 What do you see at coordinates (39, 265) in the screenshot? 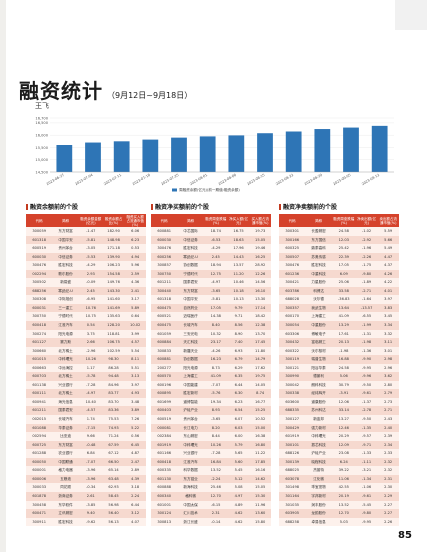
I see `table-cell: 300476` at bounding box center [39, 265].